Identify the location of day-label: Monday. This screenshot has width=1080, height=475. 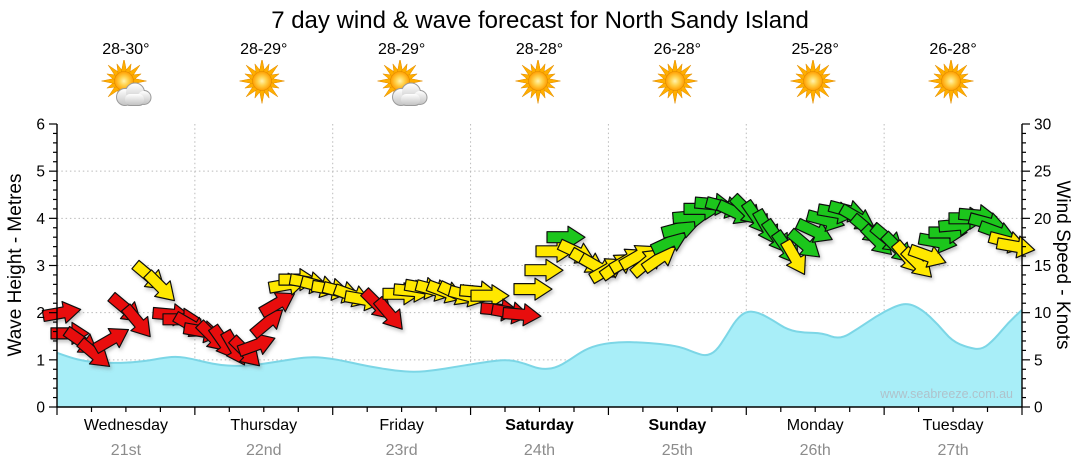
(815, 425).